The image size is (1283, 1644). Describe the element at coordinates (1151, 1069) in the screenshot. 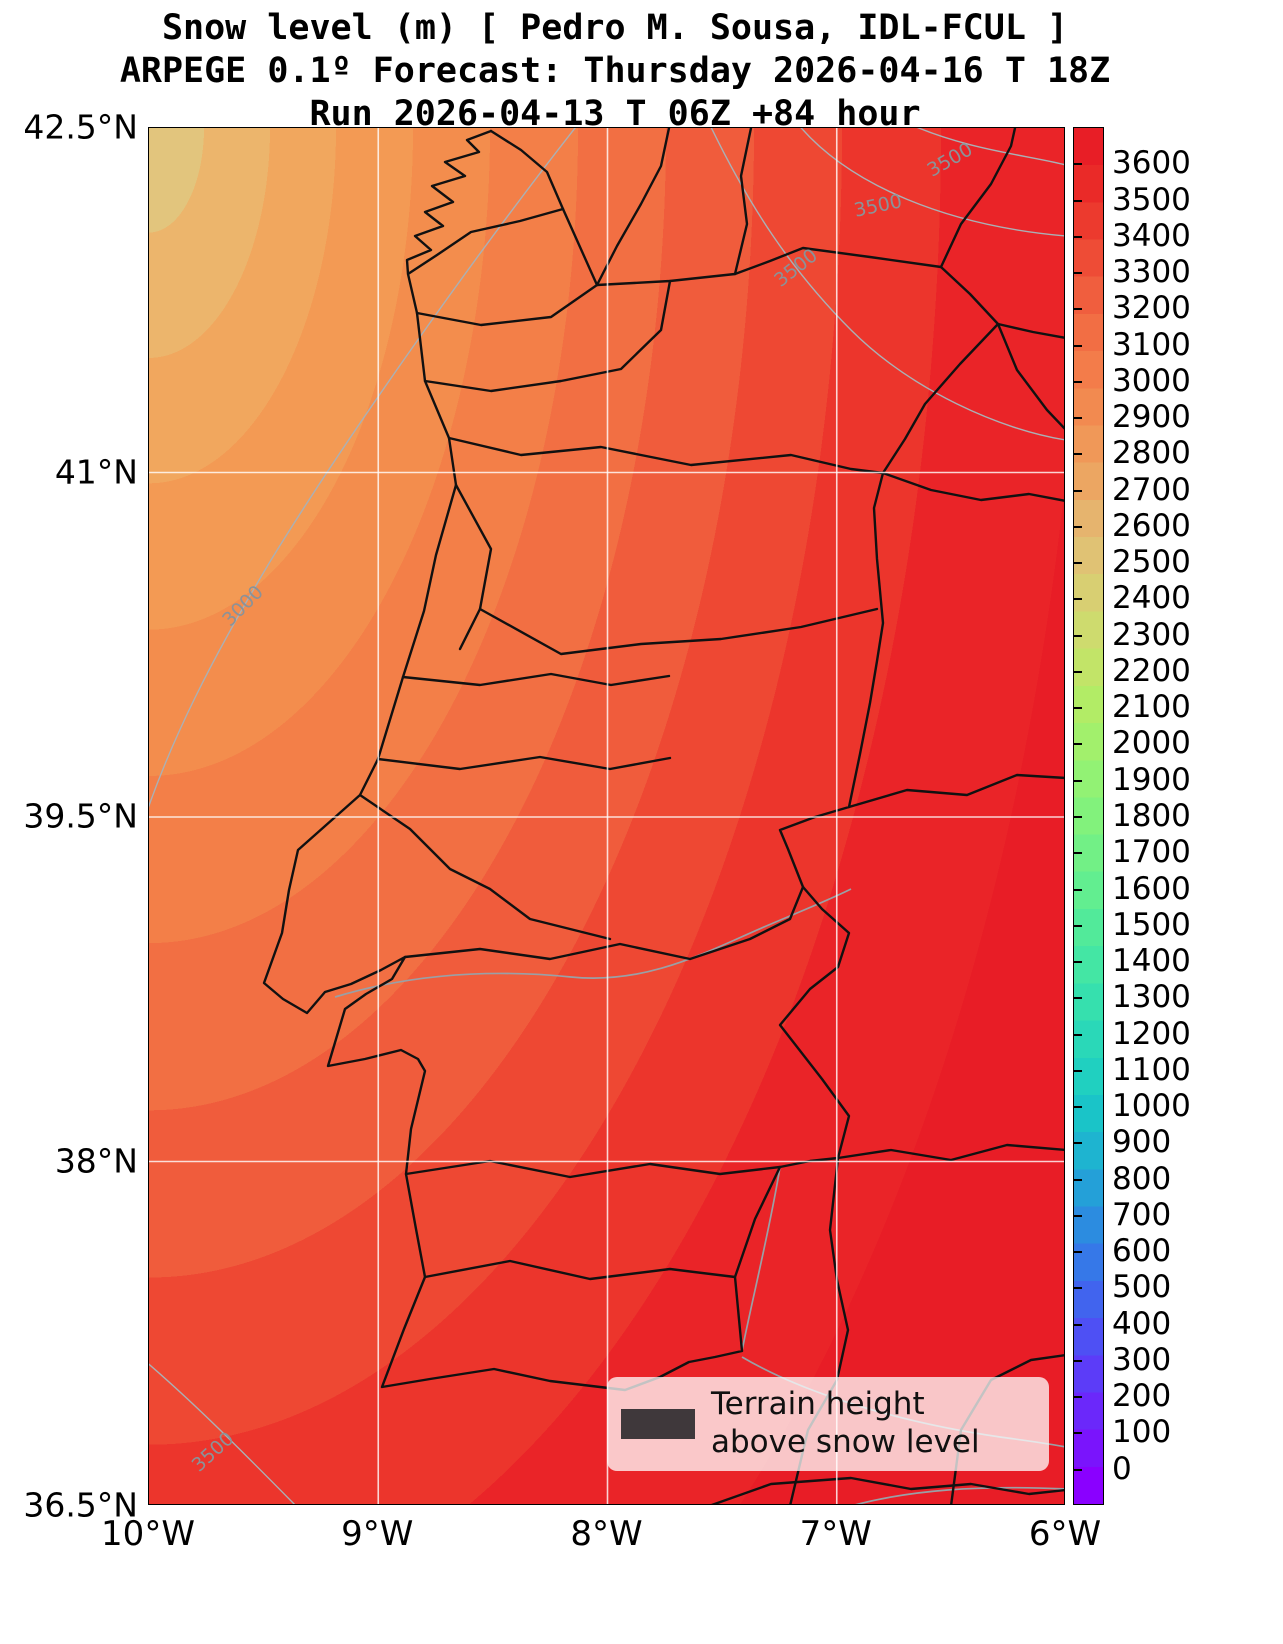

I see `colorbar-tick-label: 1100` at that location.